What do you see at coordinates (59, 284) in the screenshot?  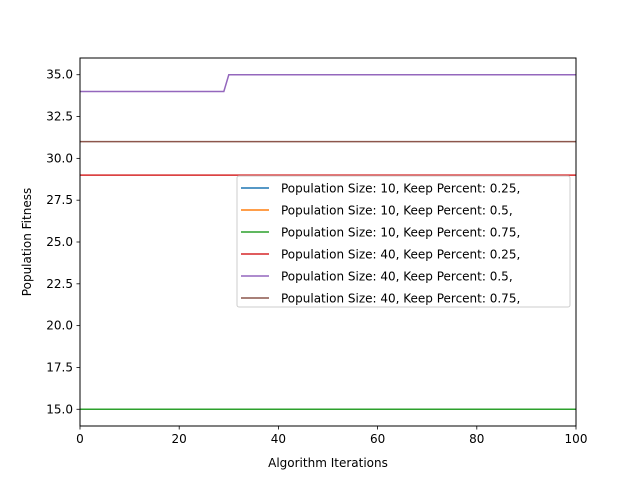 I see `y-tick-label: 22.5` at bounding box center [59, 284].